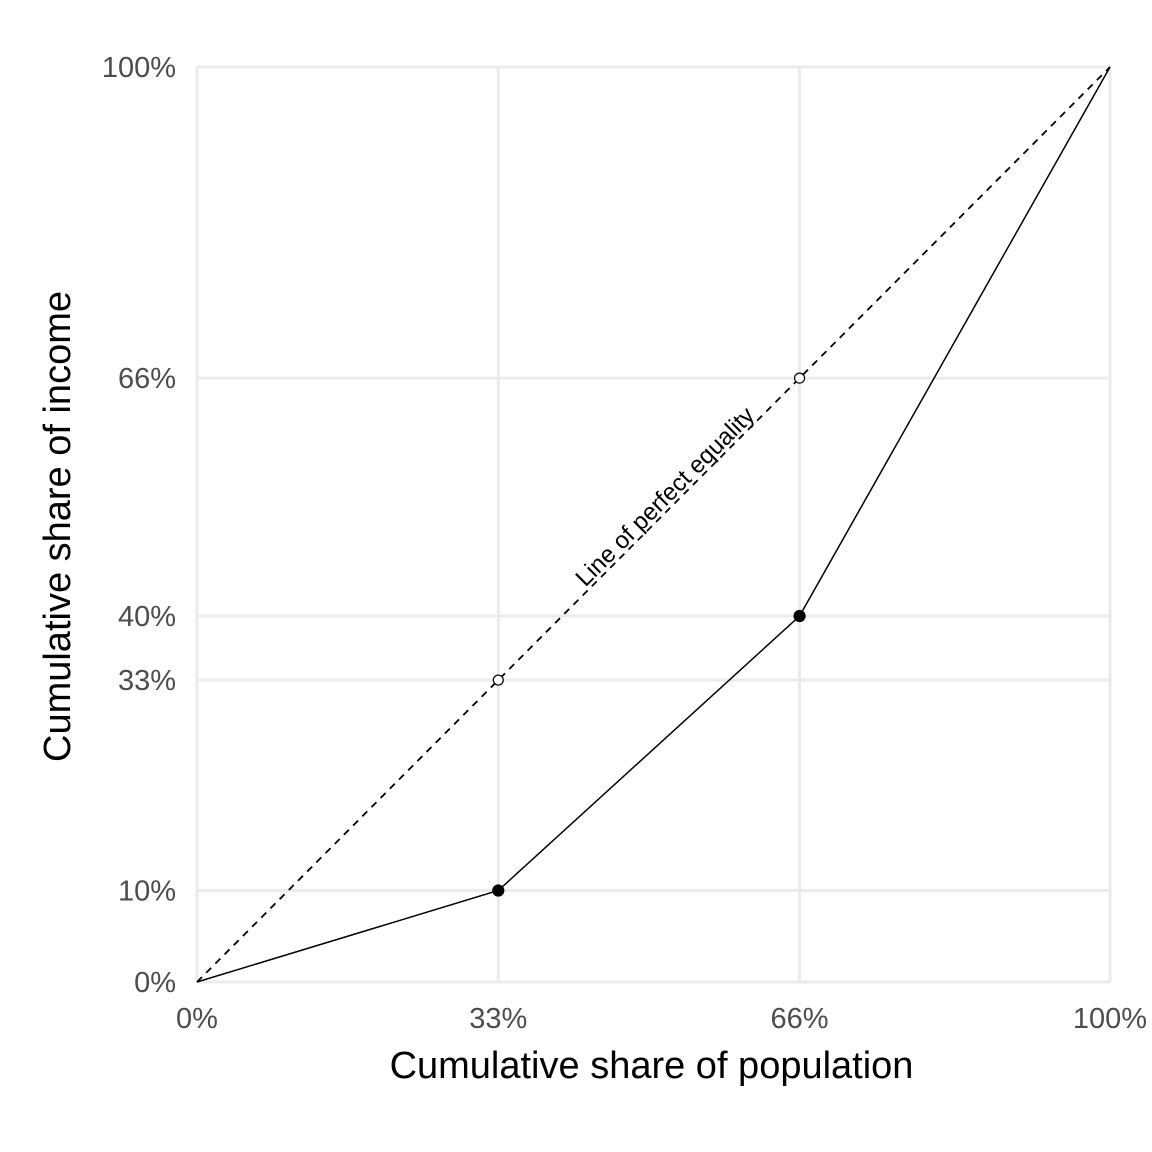 This screenshot has height=1152, width=1152. Describe the element at coordinates (58, 526) in the screenshot. I see `y-axis-title: Cumulative share of income` at that location.